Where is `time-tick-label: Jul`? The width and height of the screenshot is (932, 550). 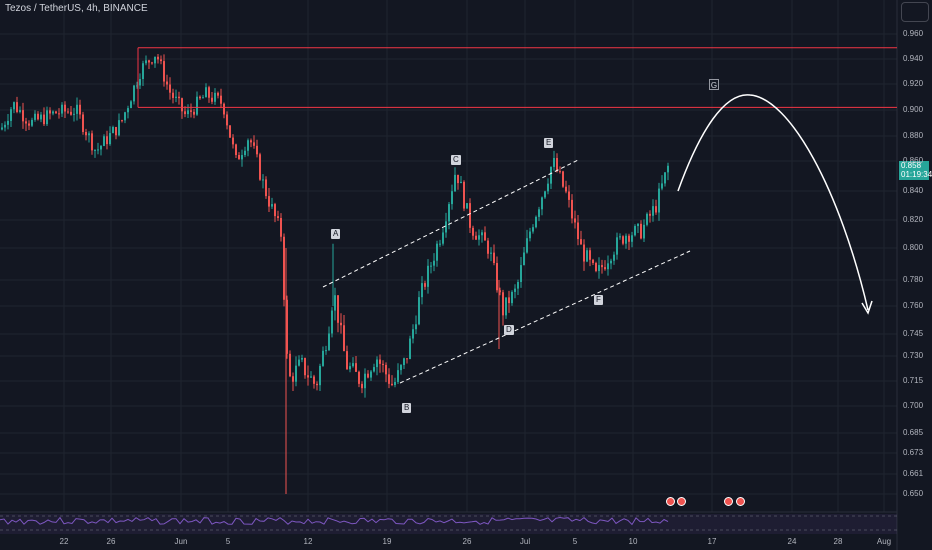 time-tick-label: Jul is located at coordinates (525, 541).